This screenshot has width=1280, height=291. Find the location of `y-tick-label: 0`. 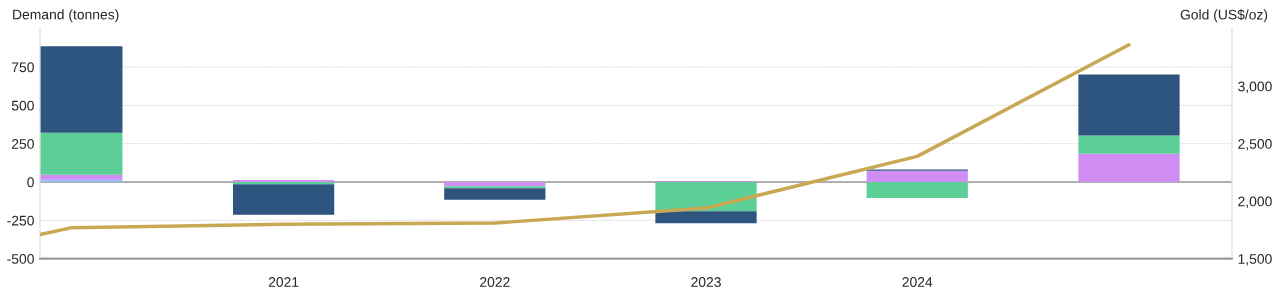

y-tick-label: 0 is located at coordinates (30, 182).